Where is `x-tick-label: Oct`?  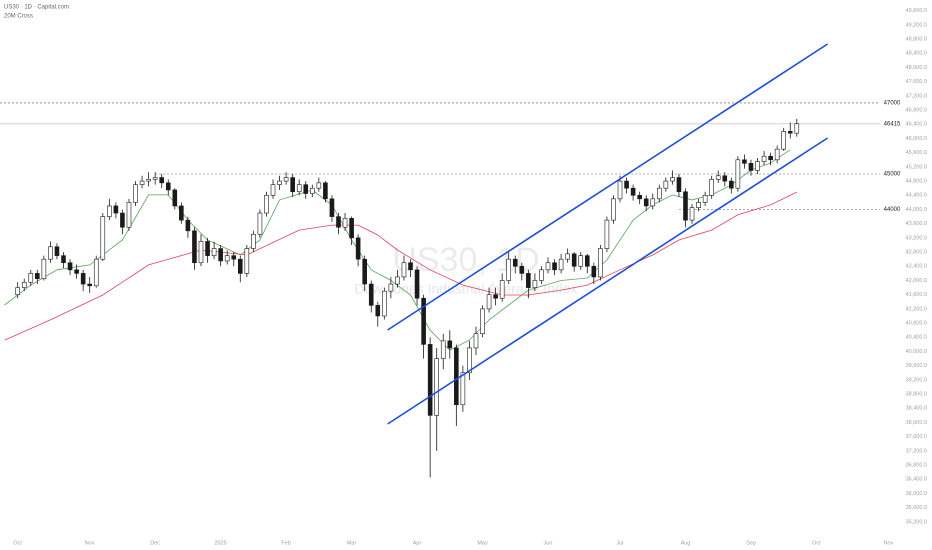
x-tick-label: Oct is located at coordinates (17, 543).